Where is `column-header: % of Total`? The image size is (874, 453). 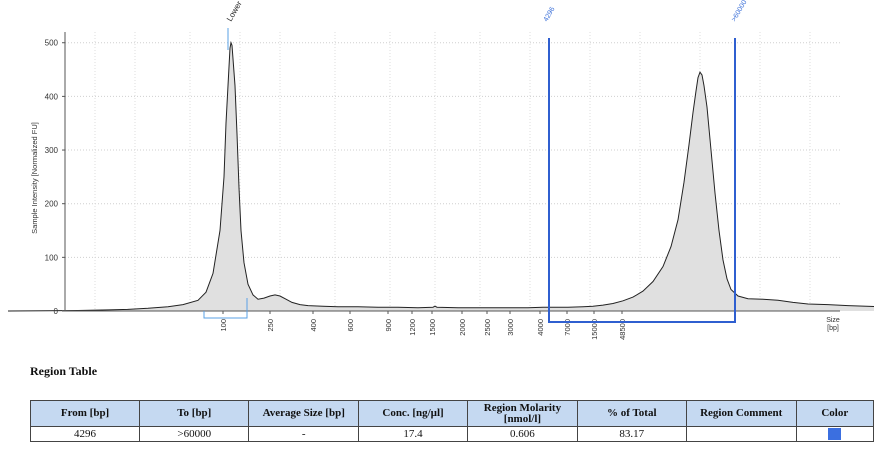 column-header: % of Total is located at coordinates (631, 413).